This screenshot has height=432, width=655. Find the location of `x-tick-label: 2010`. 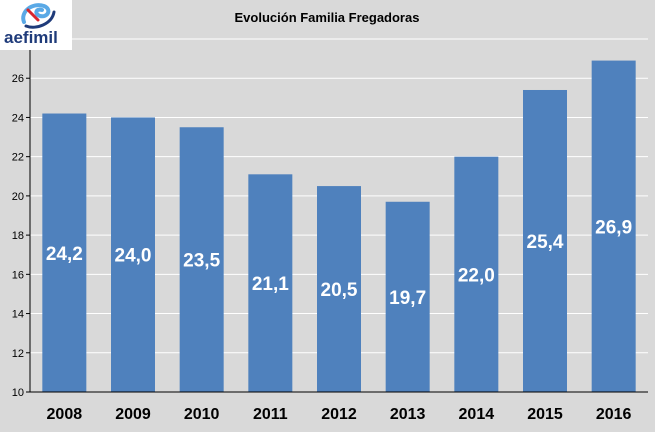

x-tick-label: 2010 is located at coordinates (202, 414).